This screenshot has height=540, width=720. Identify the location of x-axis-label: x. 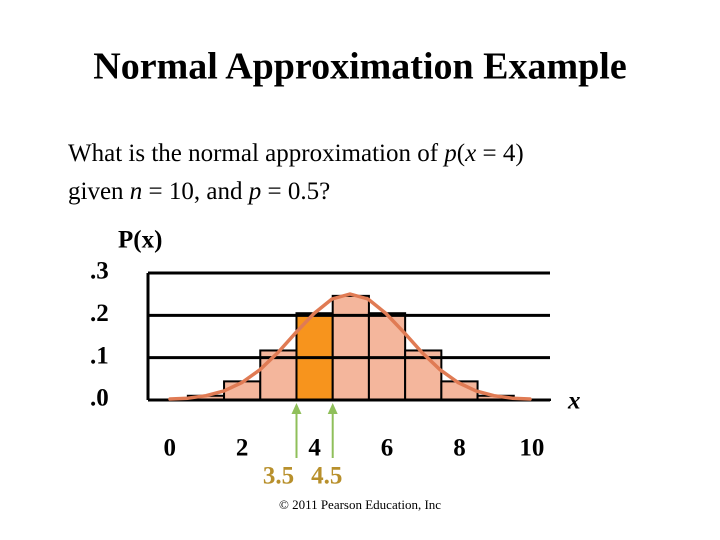
(574, 401).